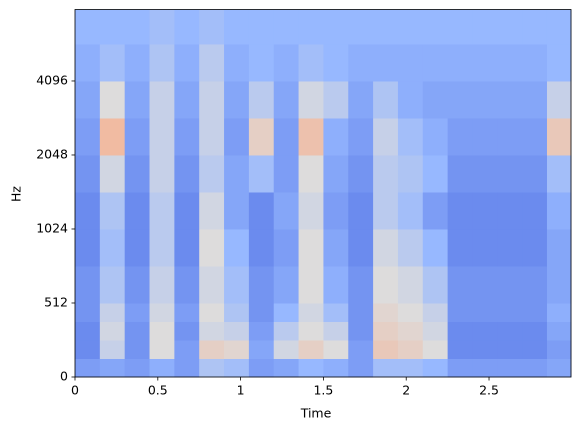 This screenshot has height=436, width=580. What do you see at coordinates (64, 376) in the screenshot?
I see `y-tick-label: 0` at bounding box center [64, 376].